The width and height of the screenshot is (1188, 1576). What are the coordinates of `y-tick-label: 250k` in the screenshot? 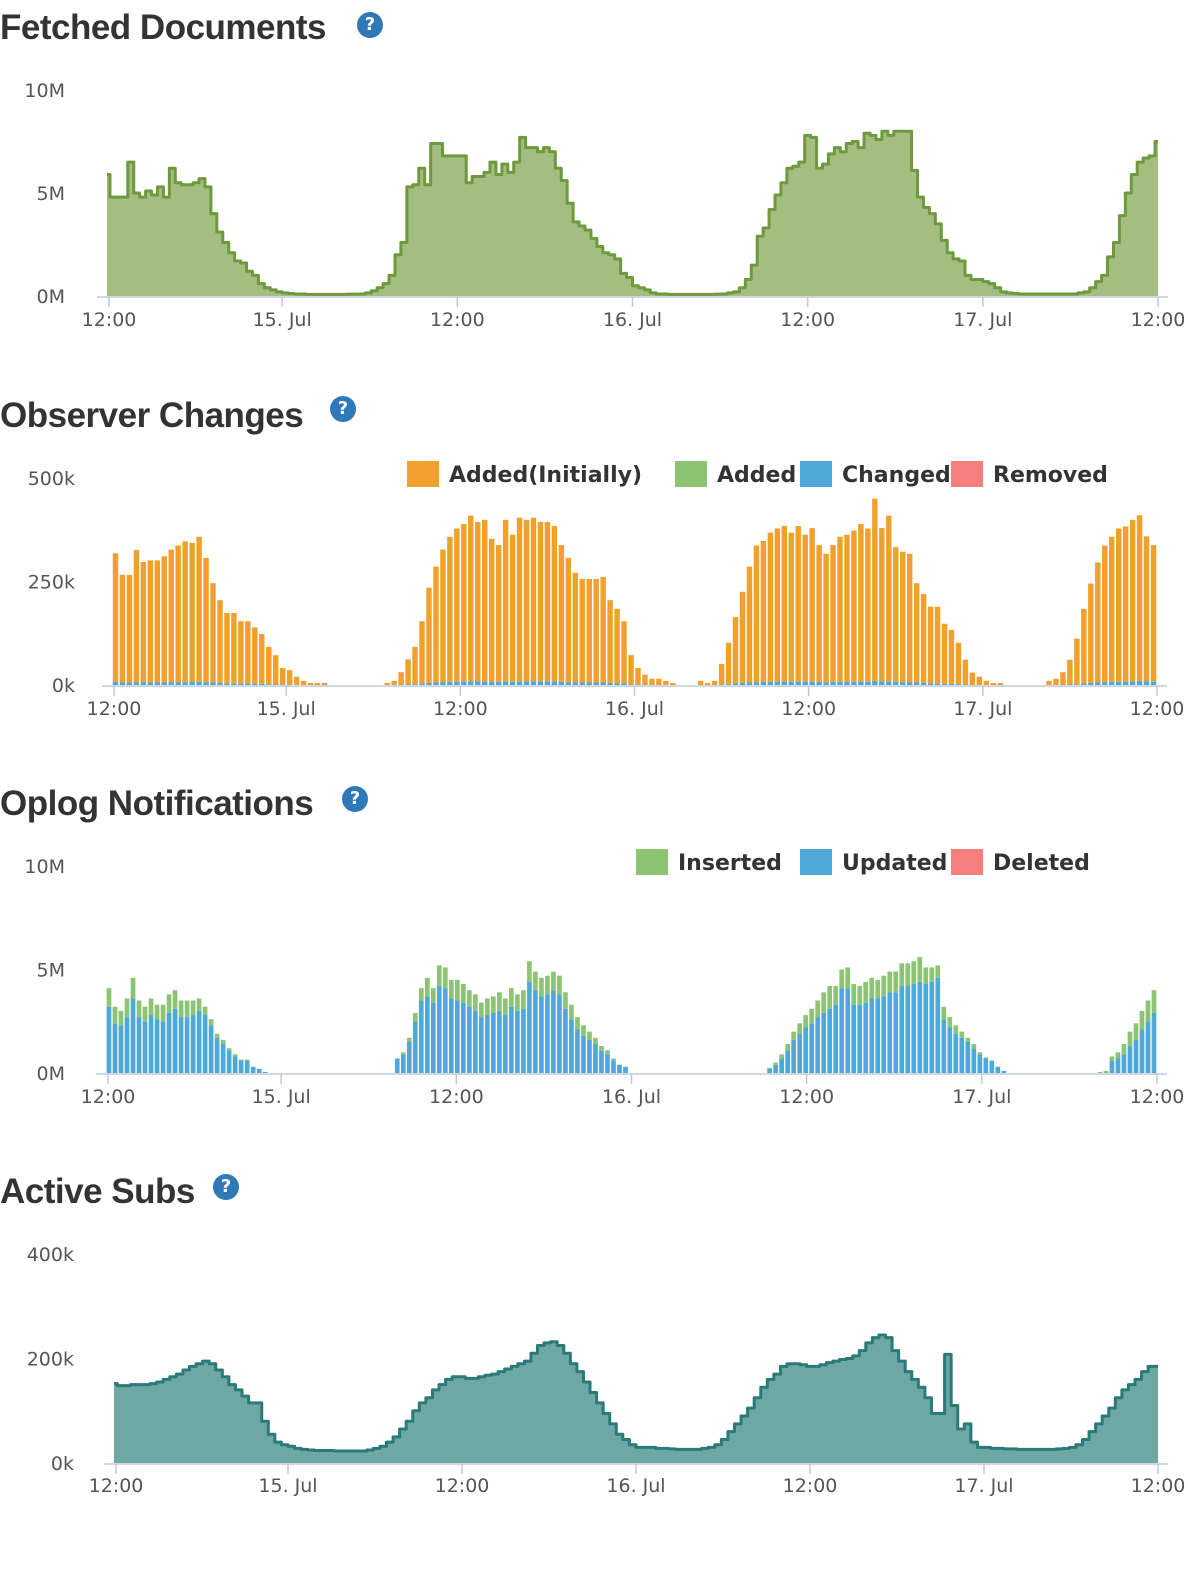 It's located at (51, 583).